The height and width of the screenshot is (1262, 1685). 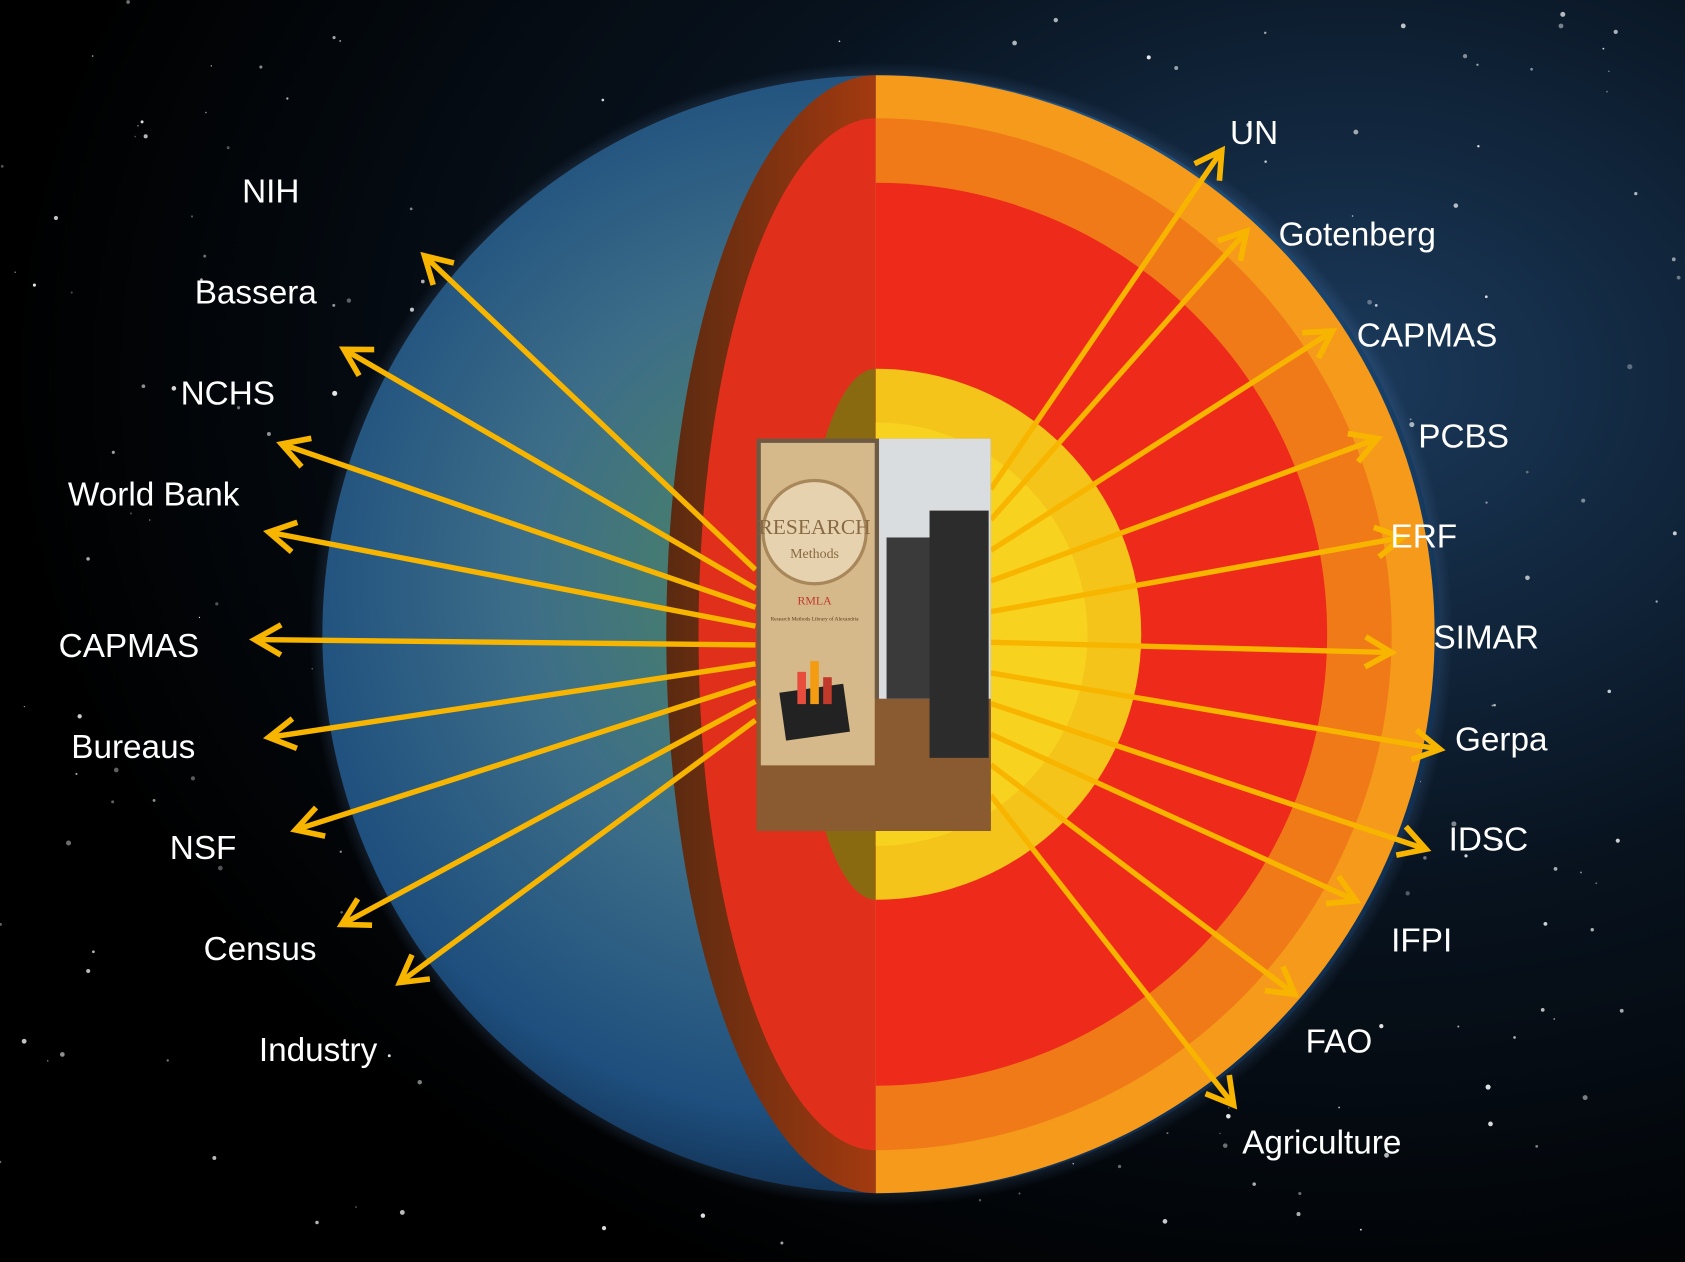 I want to click on source-label: PCBS, so click(x=1463, y=436).